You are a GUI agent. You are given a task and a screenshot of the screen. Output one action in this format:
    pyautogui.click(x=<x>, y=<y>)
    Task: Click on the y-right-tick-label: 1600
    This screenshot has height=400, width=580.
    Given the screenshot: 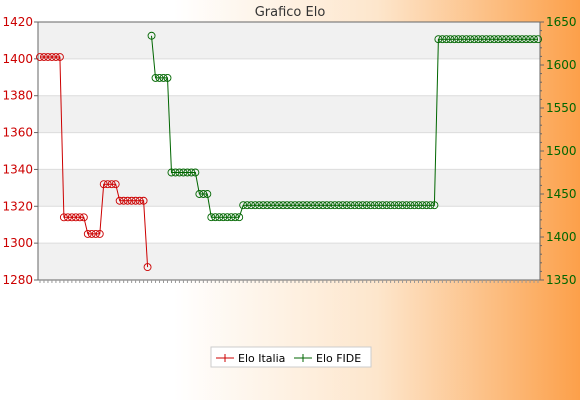 What is the action you would take?
    pyautogui.click(x=561, y=65)
    